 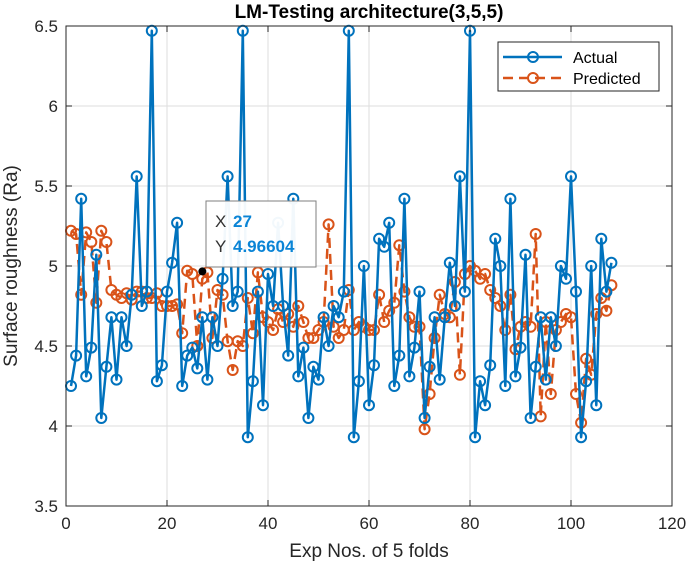 I want to click on y-tick-label: 6, so click(x=53, y=106).